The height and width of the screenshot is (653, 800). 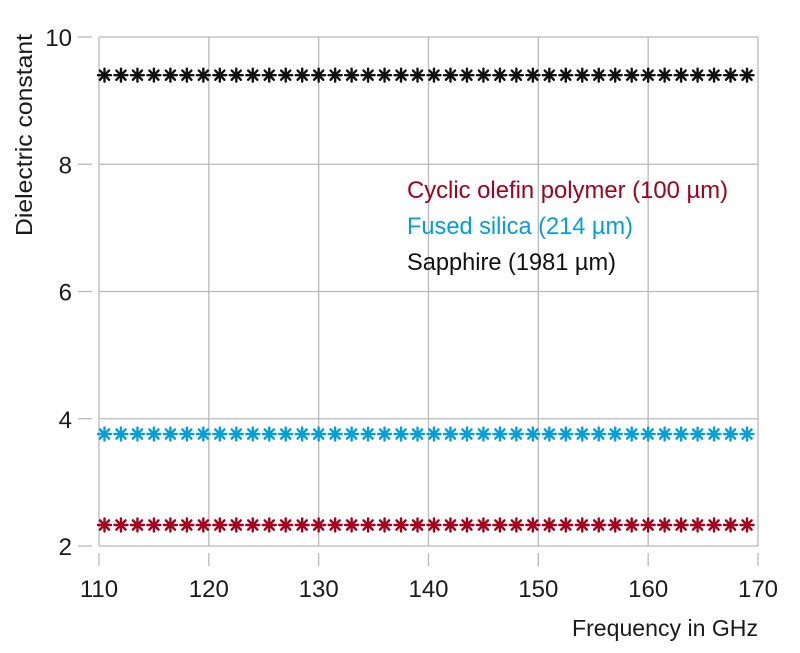 I want to click on x-tick-label: 150, so click(x=538, y=589).